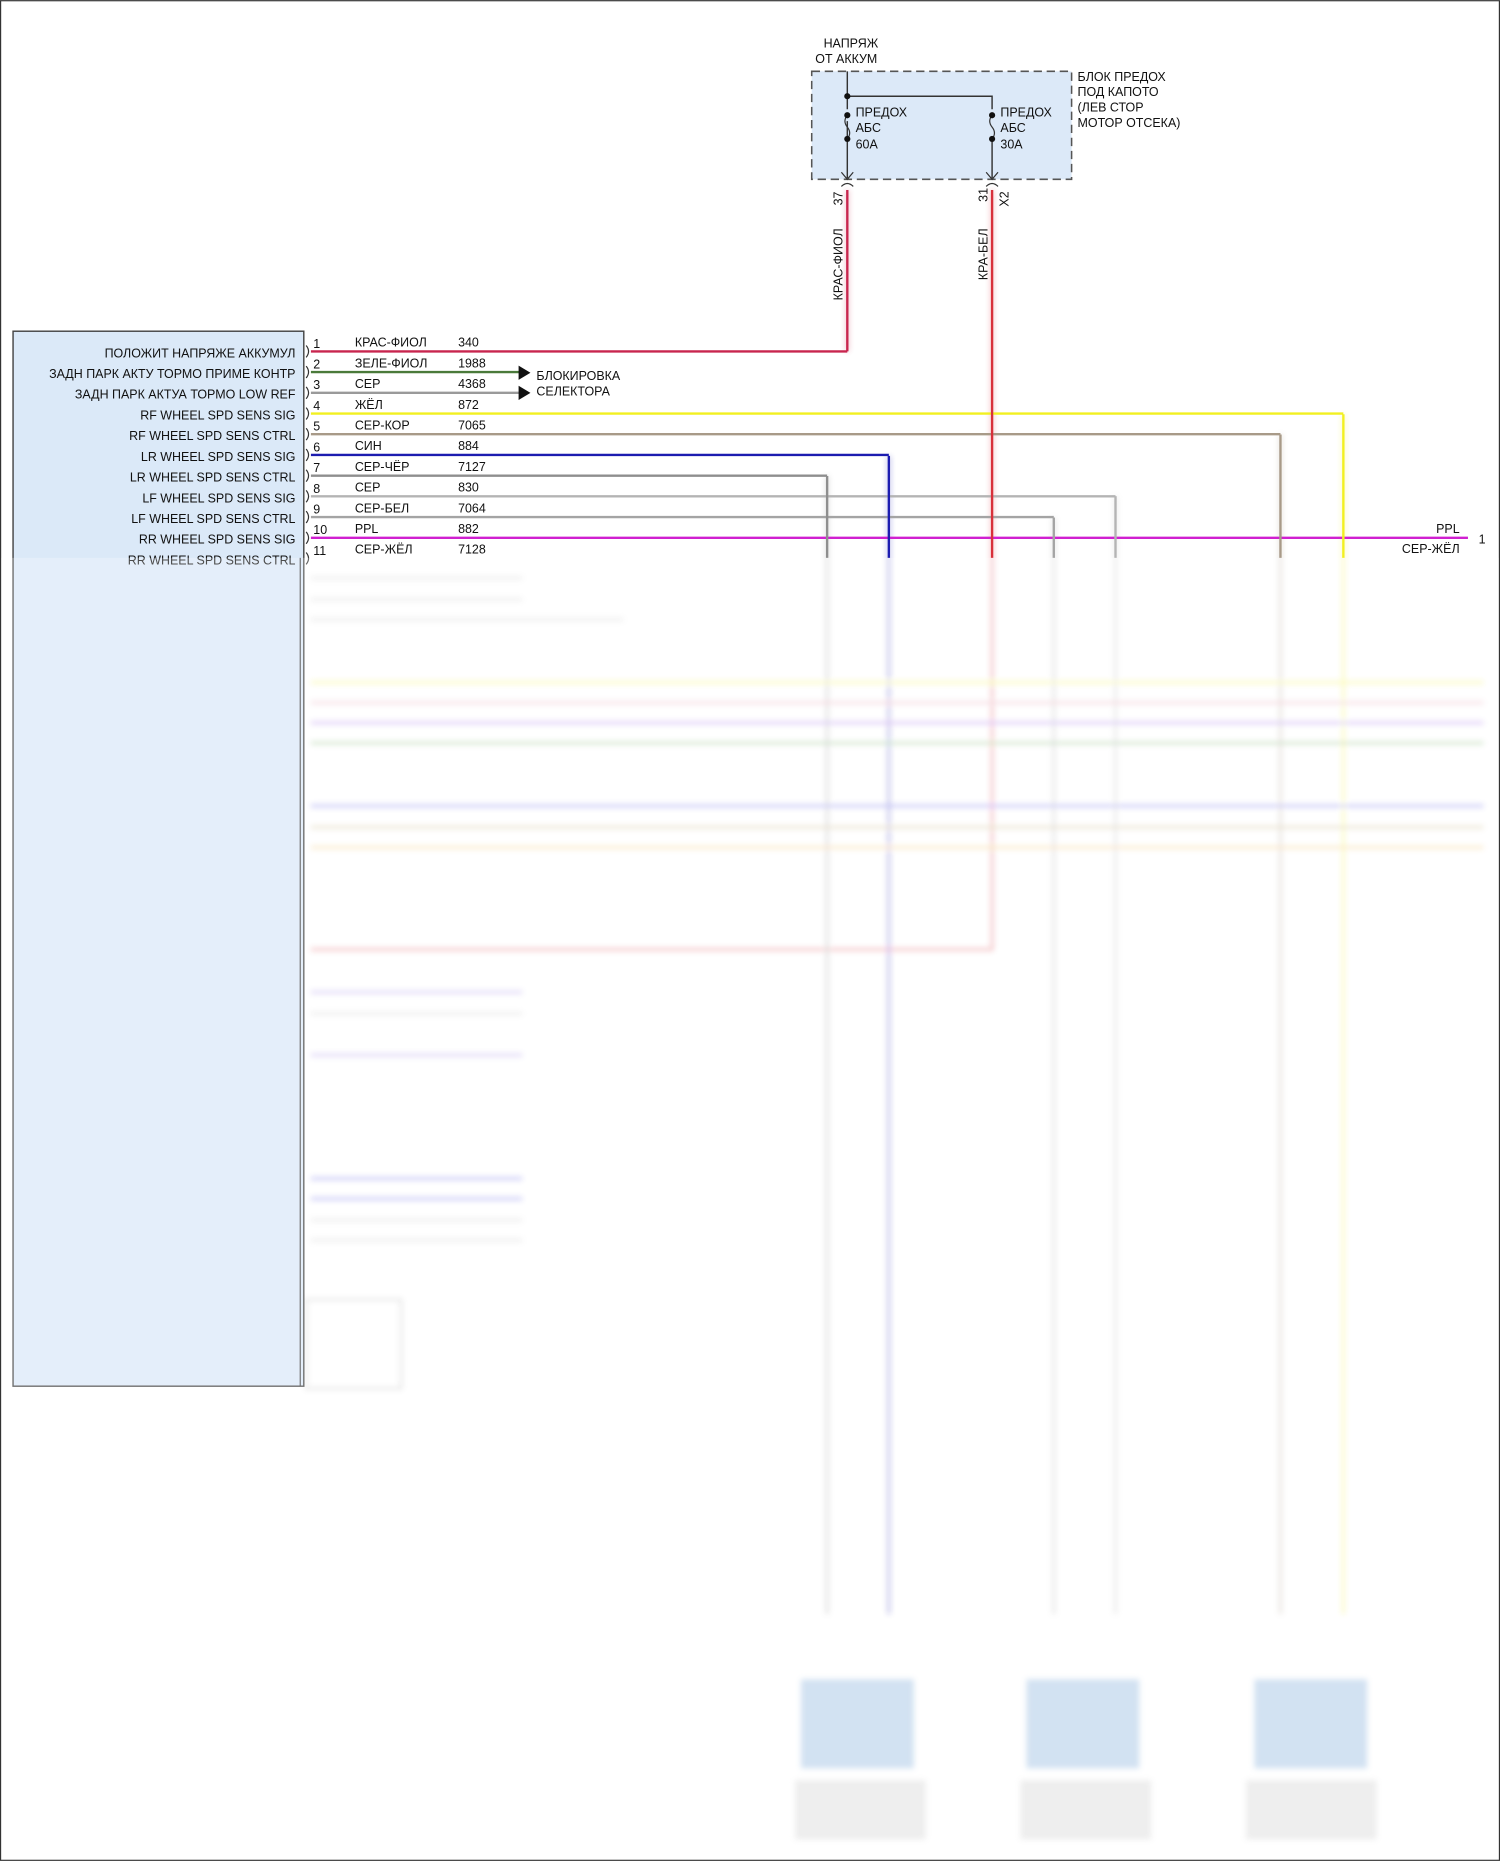 This screenshot has height=1861, width=1500. What do you see at coordinates (316, 365) in the screenshot?
I see `pin-number: 2` at bounding box center [316, 365].